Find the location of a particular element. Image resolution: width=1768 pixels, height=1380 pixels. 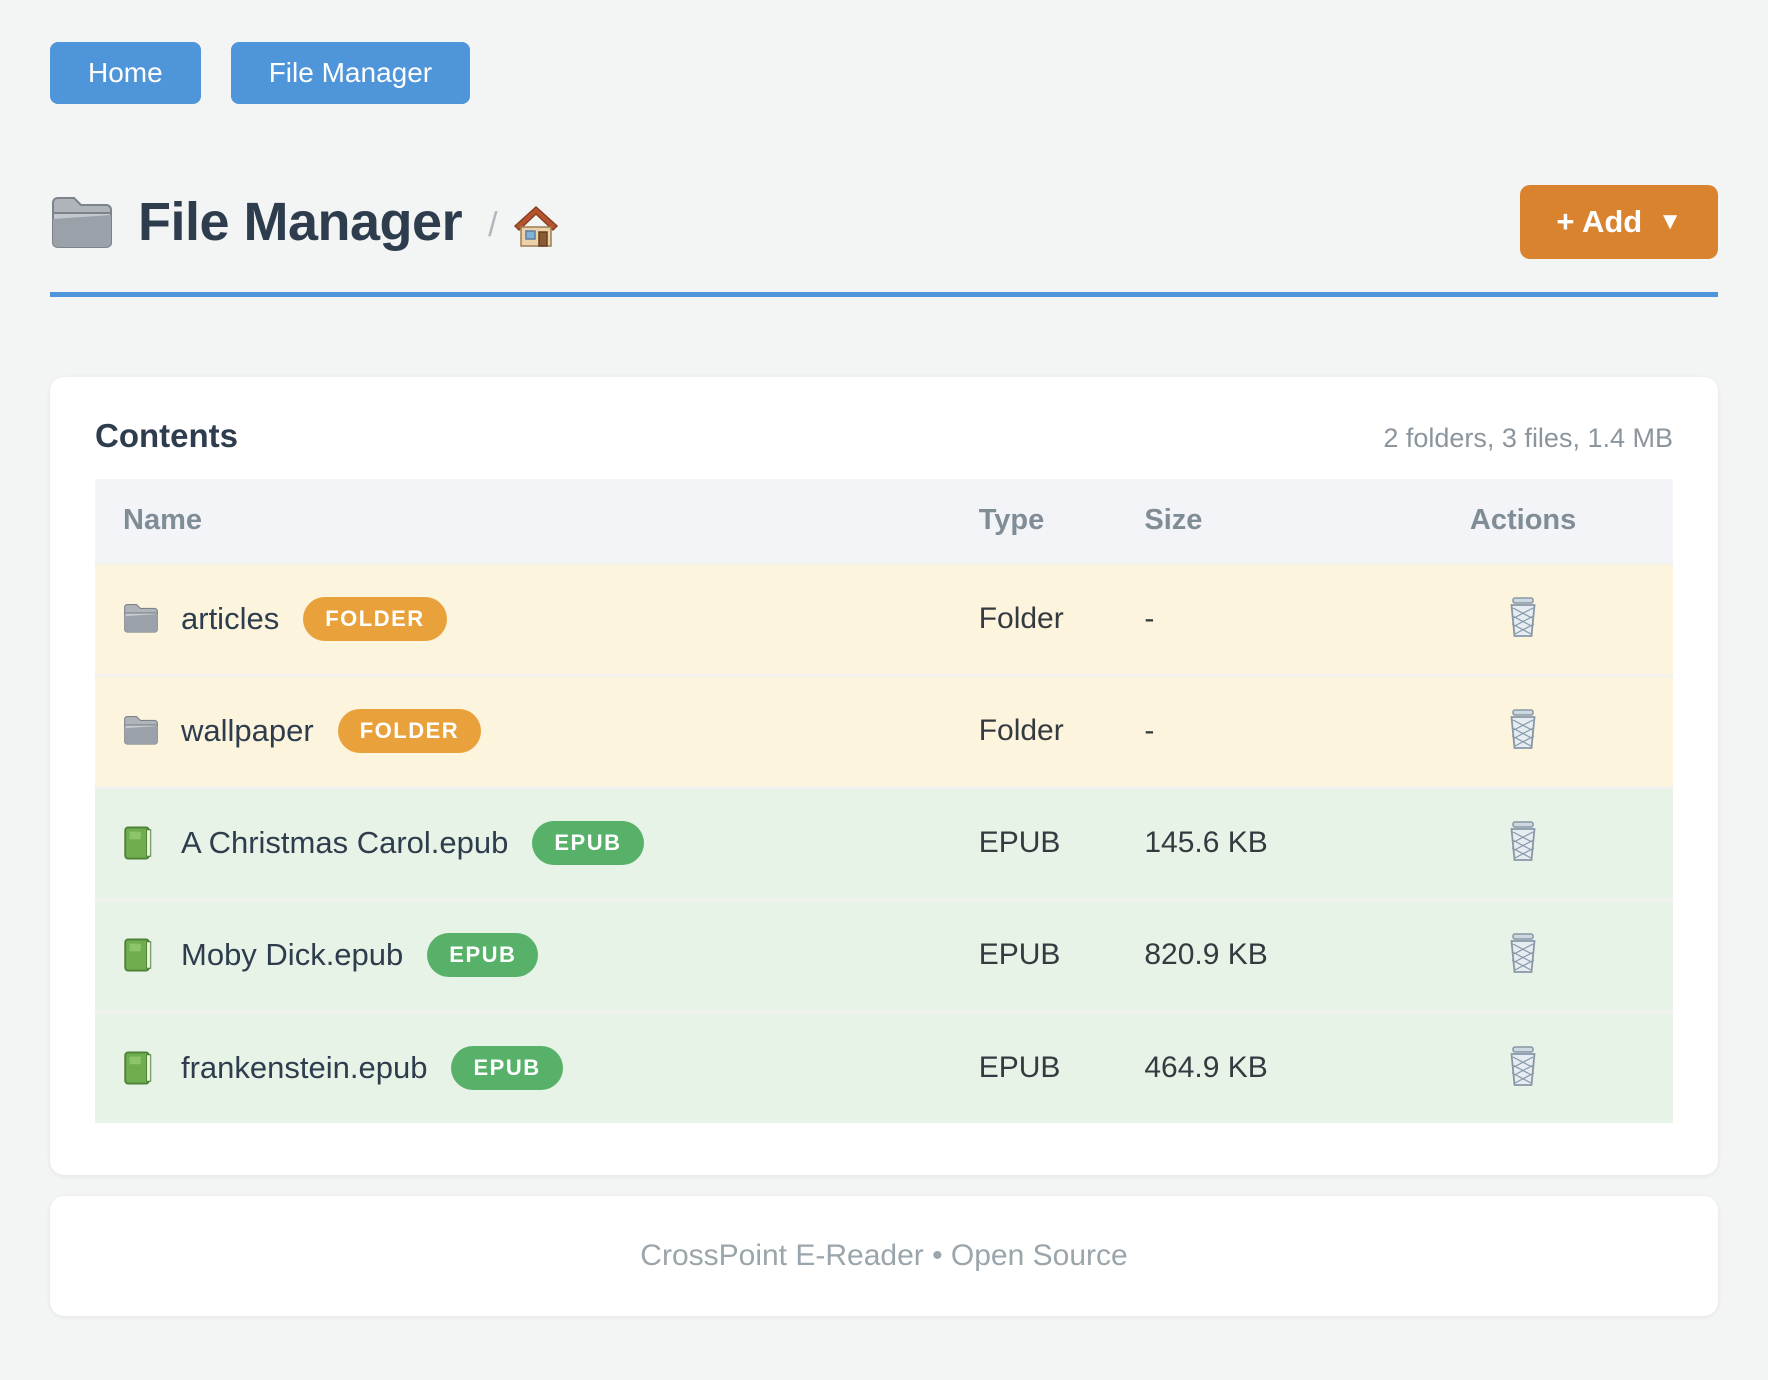

add-button: + Add ▼ is located at coordinates (1619, 222).